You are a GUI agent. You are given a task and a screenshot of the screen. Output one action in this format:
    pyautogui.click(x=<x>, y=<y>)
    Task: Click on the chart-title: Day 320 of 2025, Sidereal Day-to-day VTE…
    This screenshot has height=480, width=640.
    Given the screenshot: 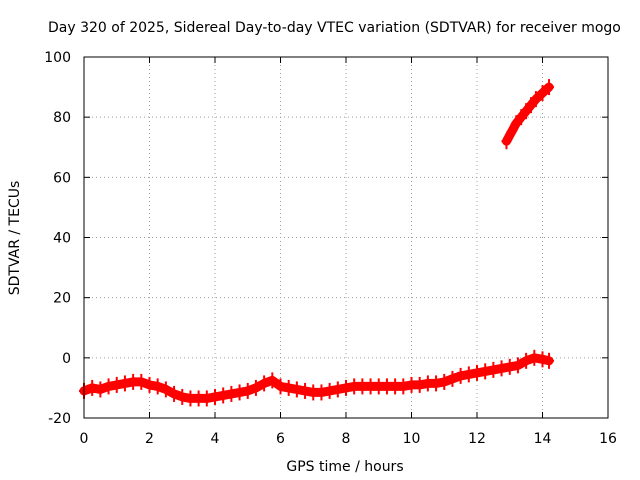 What is the action you would take?
    pyautogui.click(x=334, y=28)
    